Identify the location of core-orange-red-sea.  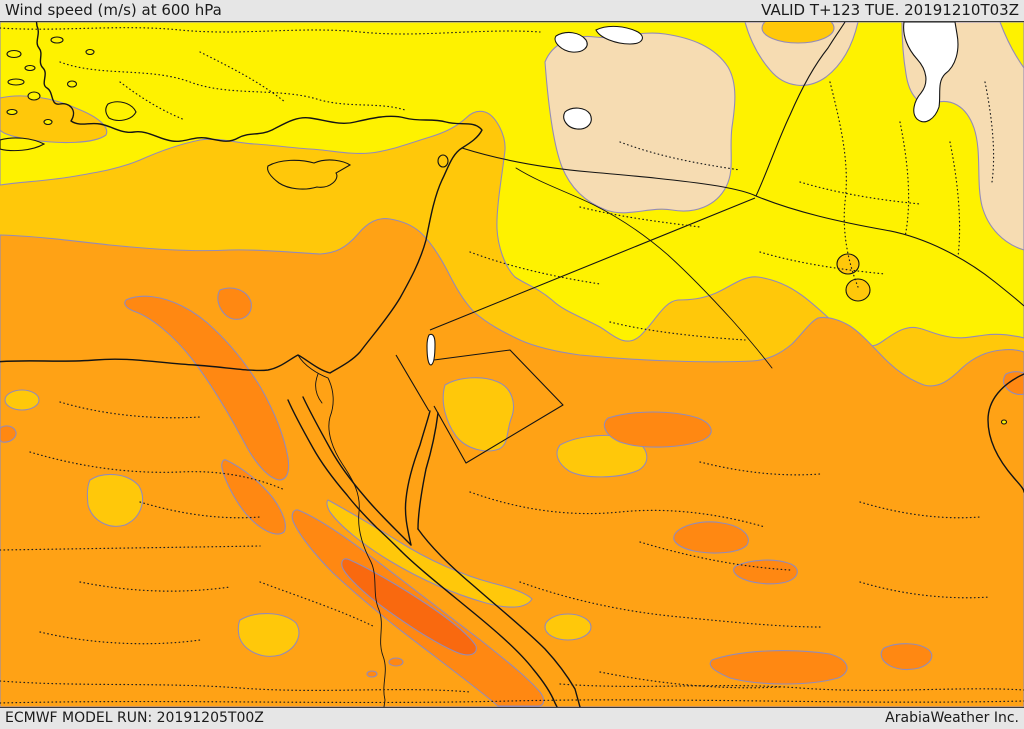
(409, 607).